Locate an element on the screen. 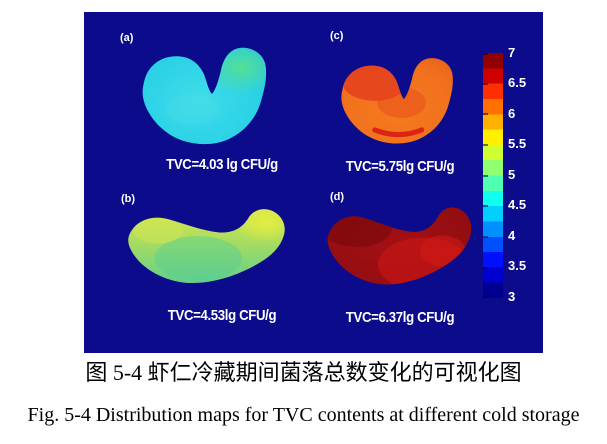 This screenshot has height=444, width=607. caption-chinese: 图 5-4 虾仁冷藏期间菌落总数变化的可视化图 is located at coordinates (303, 372).